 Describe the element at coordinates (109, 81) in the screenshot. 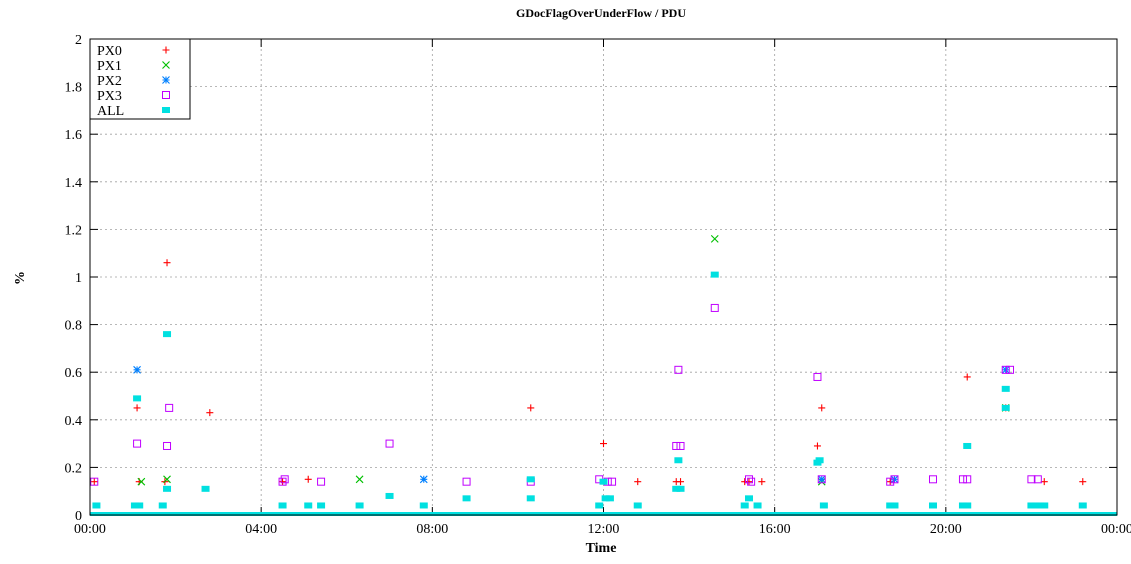

I see `legend-label: PX2` at that location.